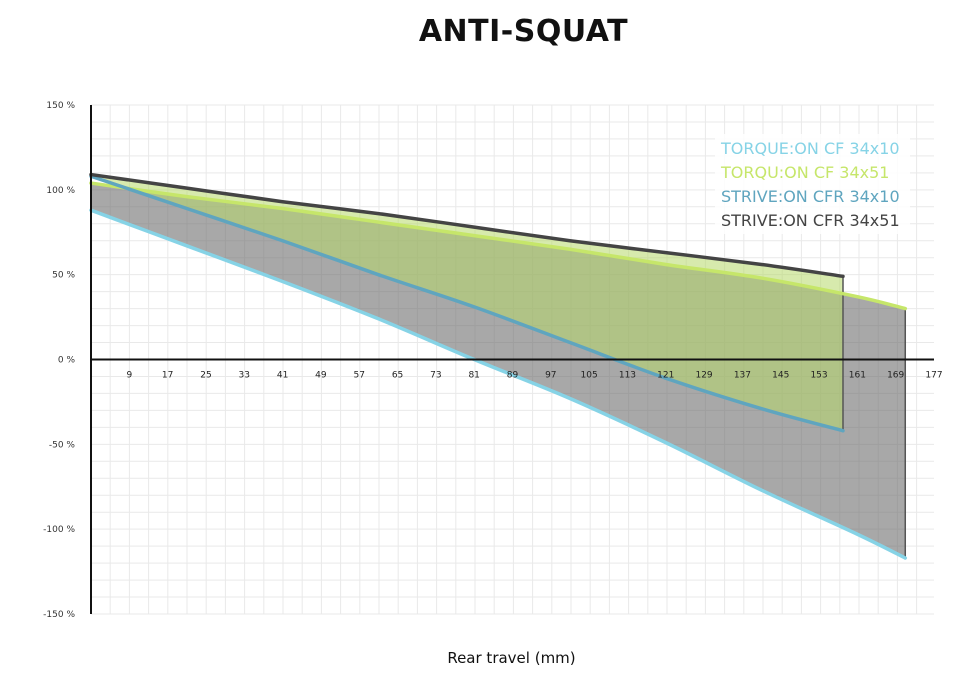  Describe the element at coordinates (810, 220) in the screenshot. I see `legend-entry: STRIVE:ON CFR 34x51` at that location.